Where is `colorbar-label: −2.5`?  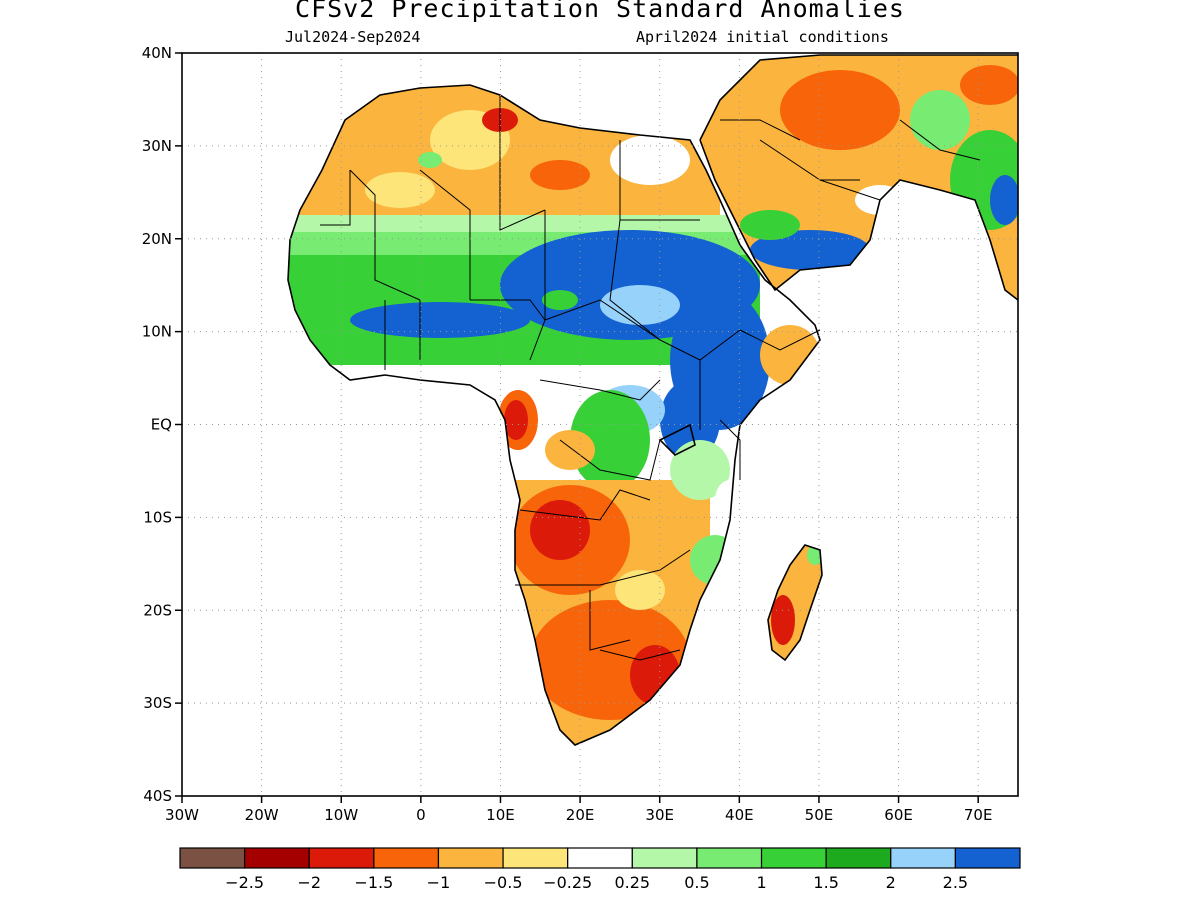 colorbar-label: −2.5 is located at coordinates (244, 882).